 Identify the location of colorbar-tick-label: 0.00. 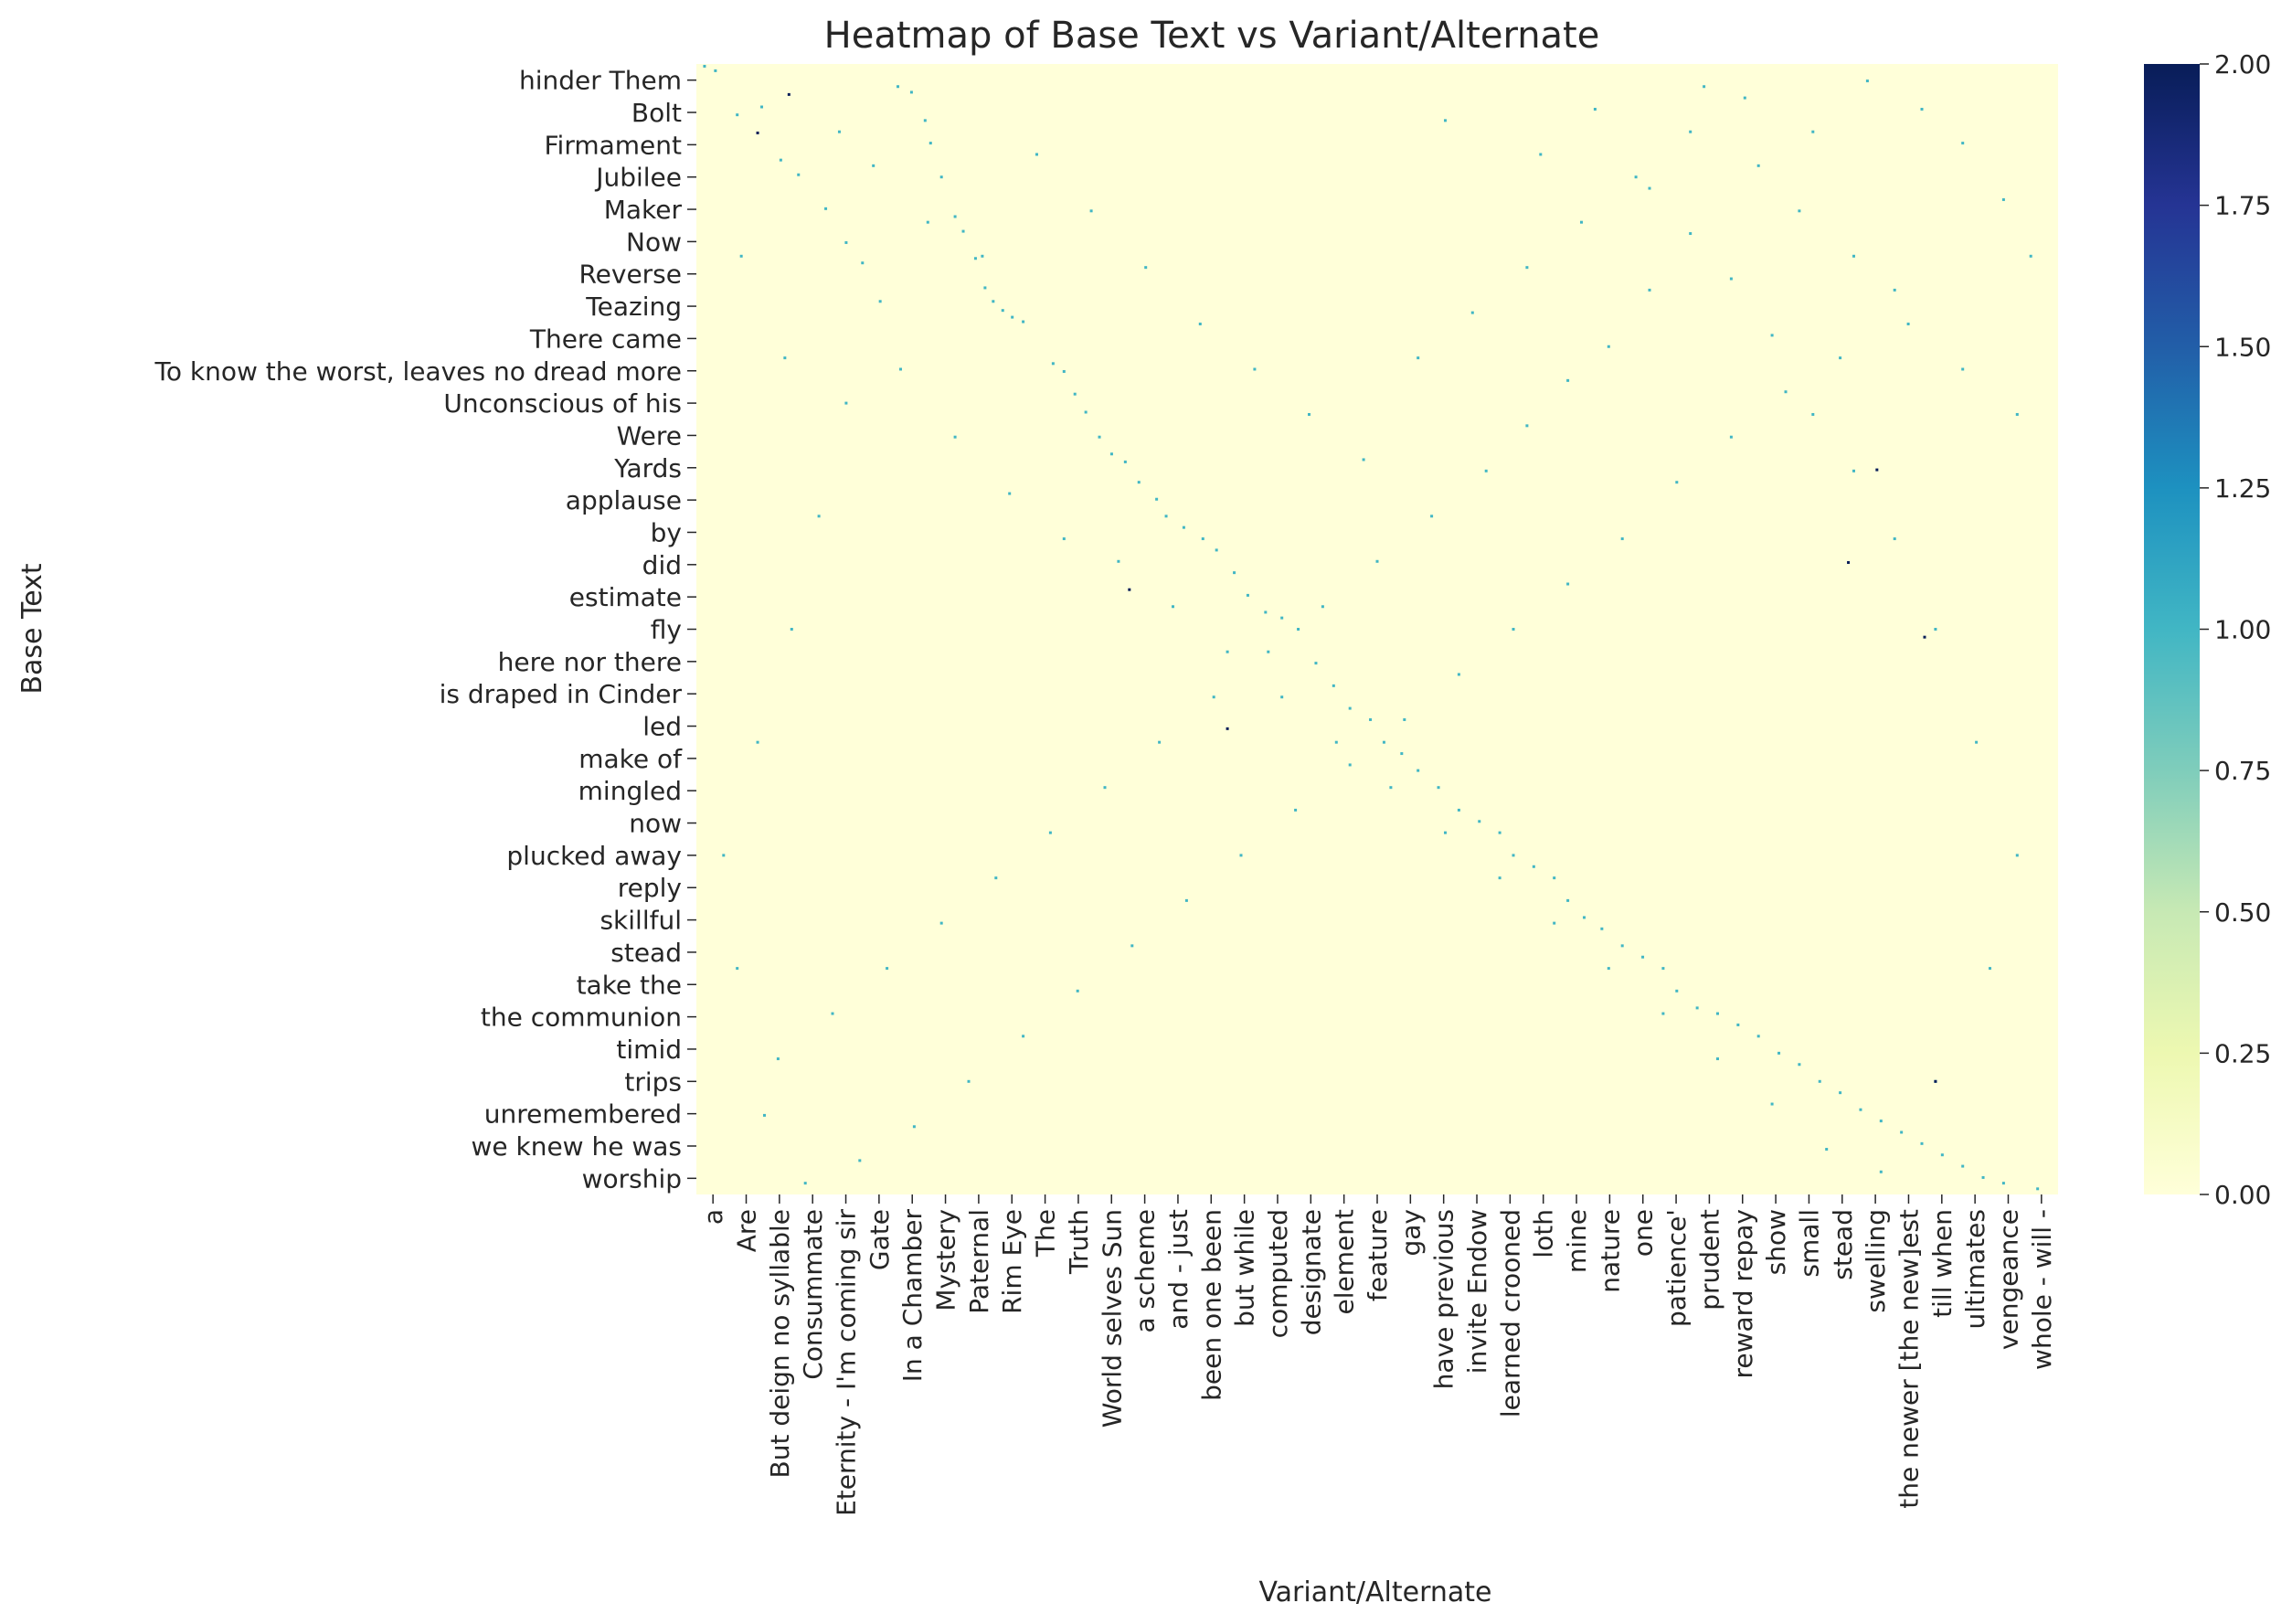
(2242, 1195).